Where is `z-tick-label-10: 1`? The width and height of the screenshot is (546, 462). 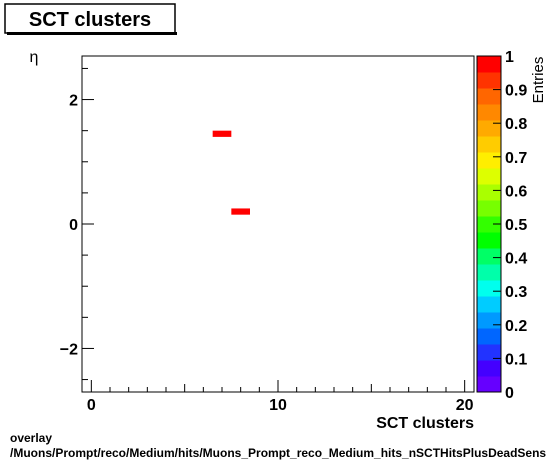
z-tick-label-10: 1 is located at coordinates (509, 57).